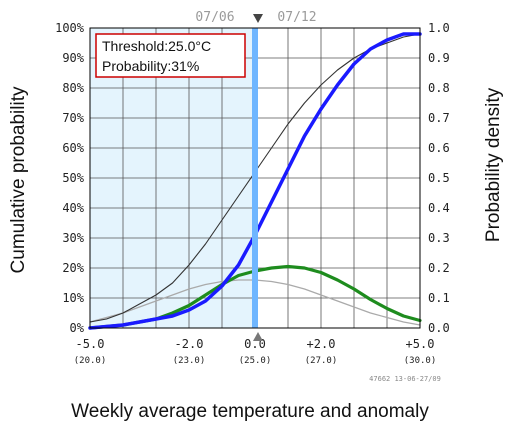  I want to click on y-left-tick-label: 40%, so click(73, 208).